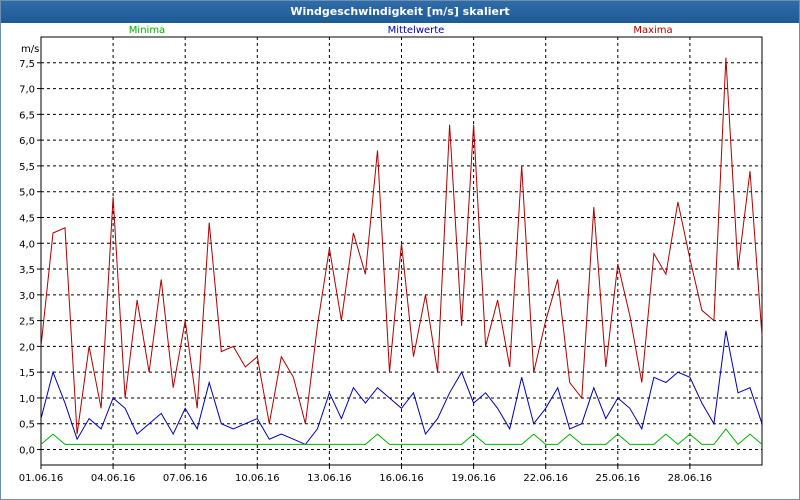 Image resolution: width=800 pixels, height=500 pixels. What do you see at coordinates (27, 270) in the screenshot?
I see `y-tick-label: 3,5` at bounding box center [27, 270].